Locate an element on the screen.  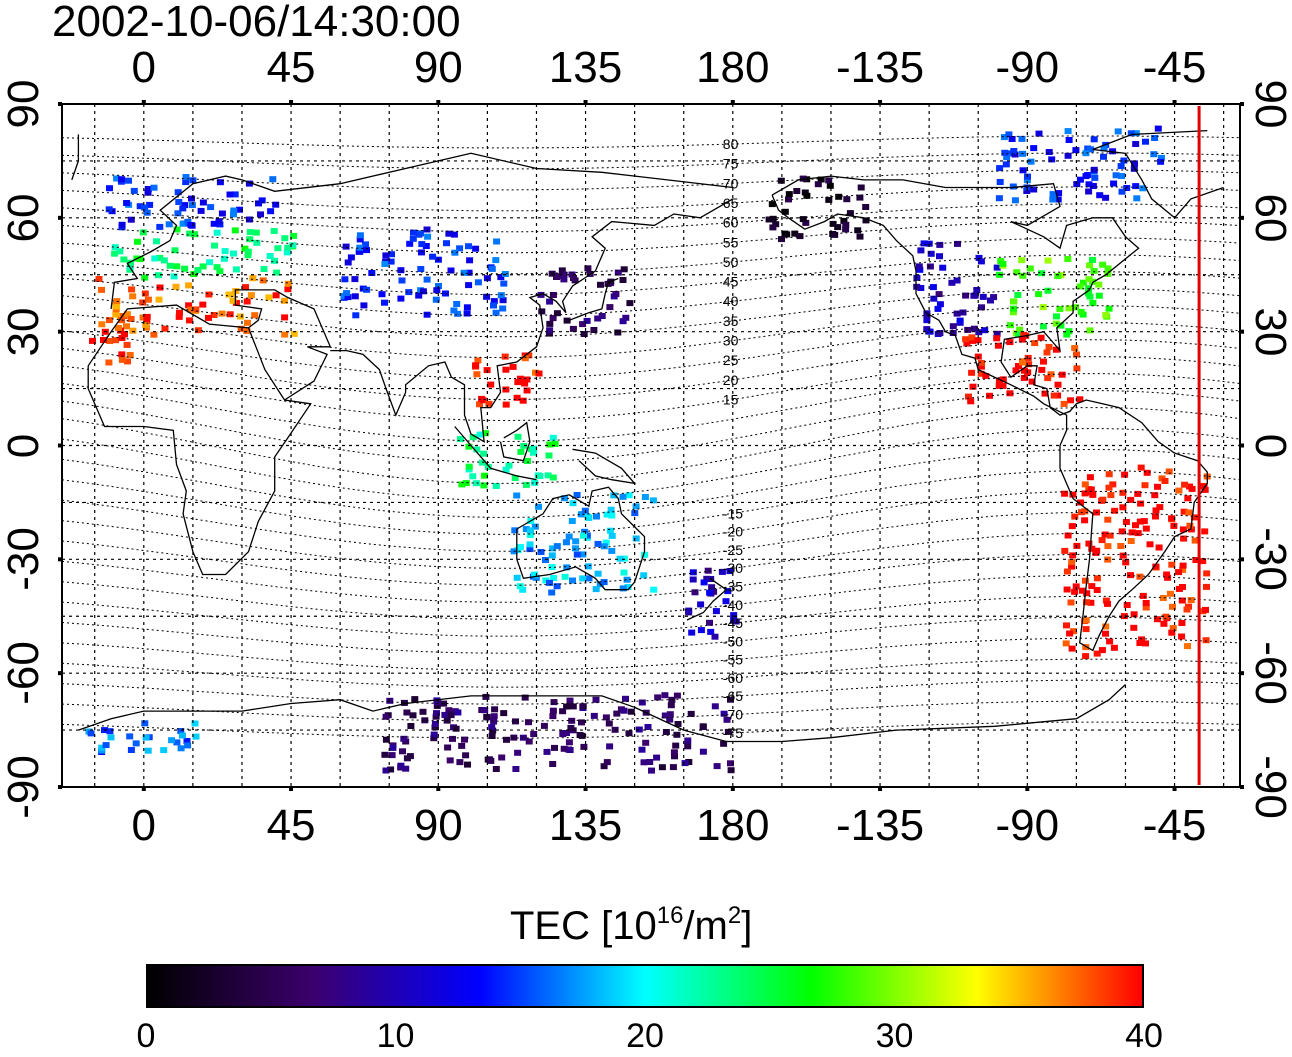
magnetic-latitude-label: 55 is located at coordinates (731, 242).